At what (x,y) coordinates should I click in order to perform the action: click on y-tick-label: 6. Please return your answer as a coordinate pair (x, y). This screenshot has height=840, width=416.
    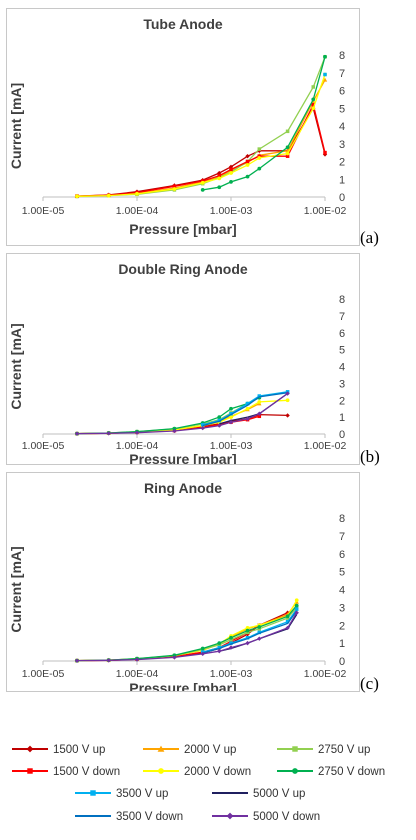
    Looking at the image, I should click on (342, 92).